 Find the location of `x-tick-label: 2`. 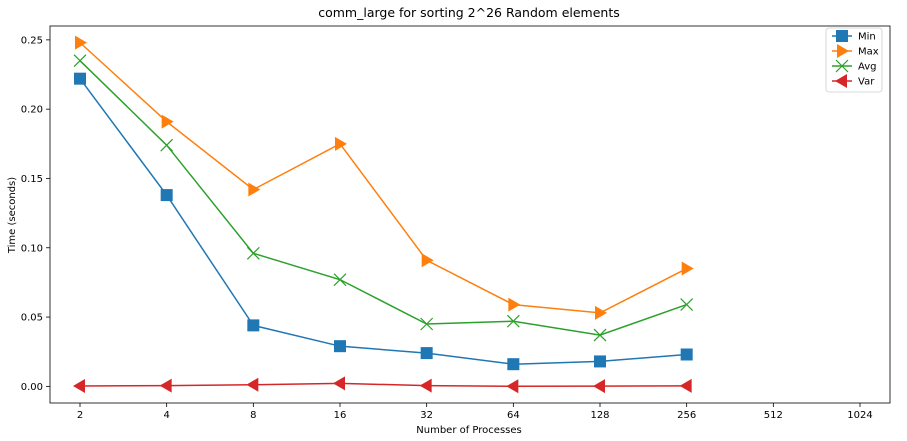

x-tick-label: 2 is located at coordinates (80, 415).